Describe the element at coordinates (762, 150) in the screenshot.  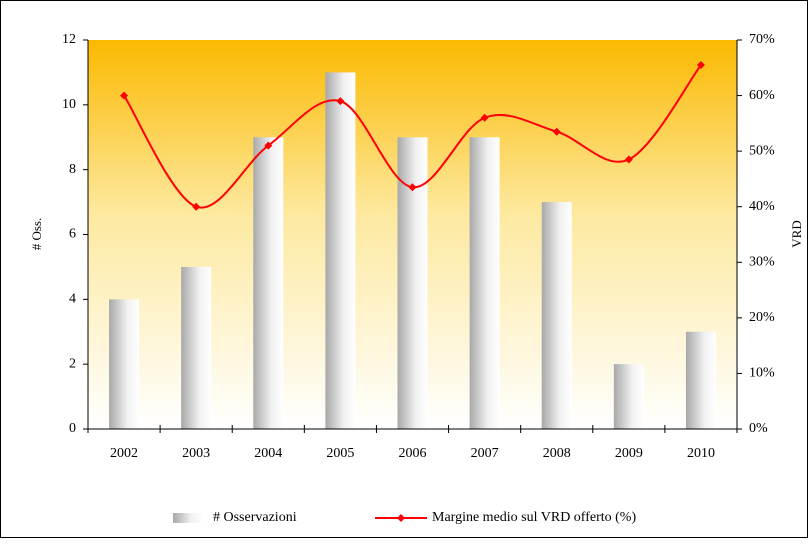
I see `y2-tick-label: 50%` at that location.